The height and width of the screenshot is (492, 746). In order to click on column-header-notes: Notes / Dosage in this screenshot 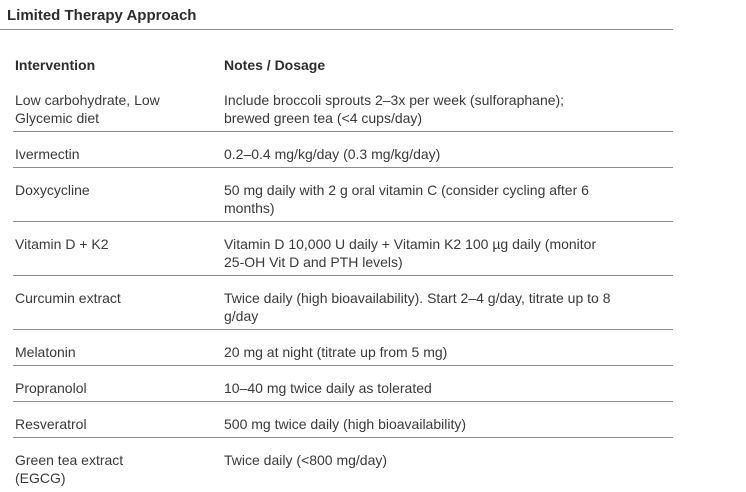, I will do `click(275, 65)`.